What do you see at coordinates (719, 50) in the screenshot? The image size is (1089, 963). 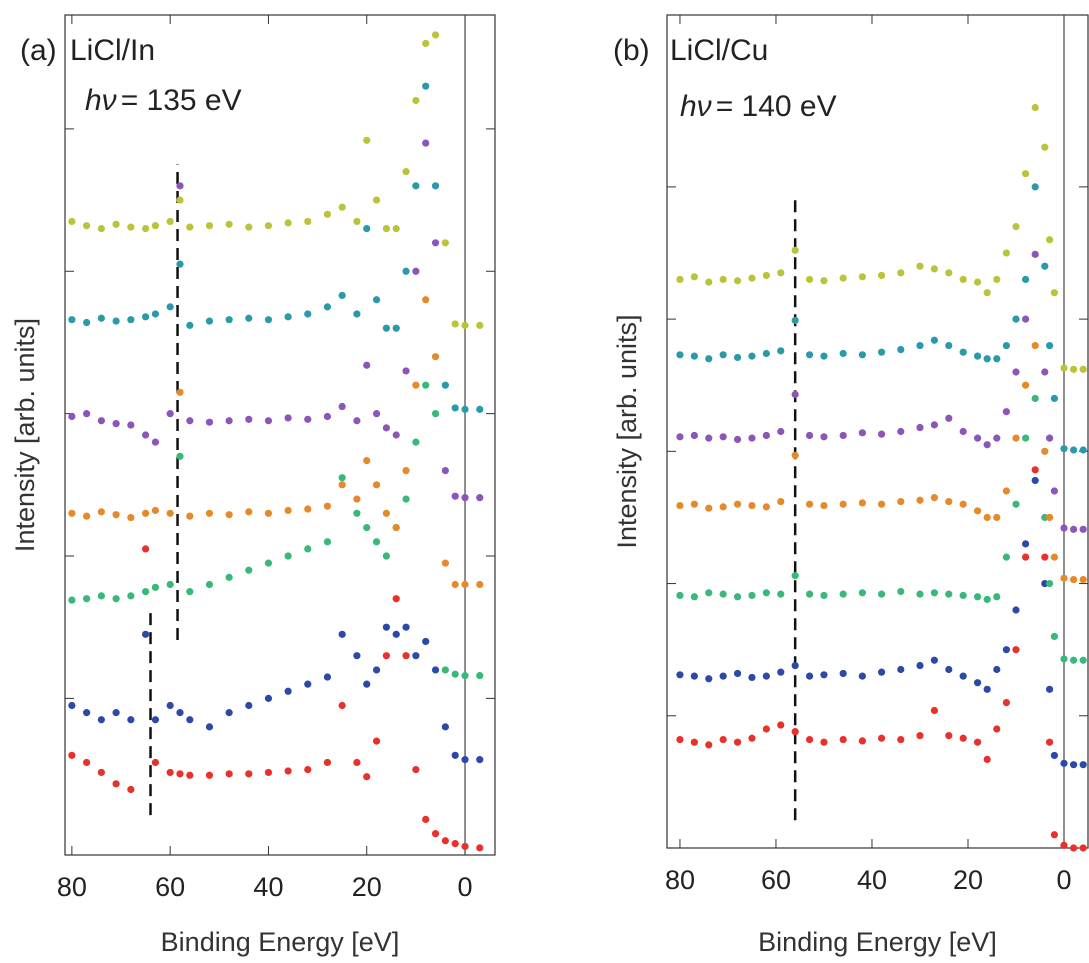 I see `panel-title: LiCl/Cu` at bounding box center [719, 50].